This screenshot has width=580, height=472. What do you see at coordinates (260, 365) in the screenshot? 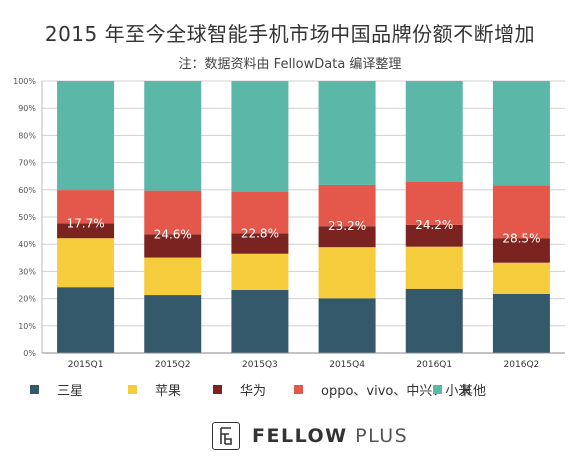
I see `x-tick-label: 2015Q3` at bounding box center [260, 365].